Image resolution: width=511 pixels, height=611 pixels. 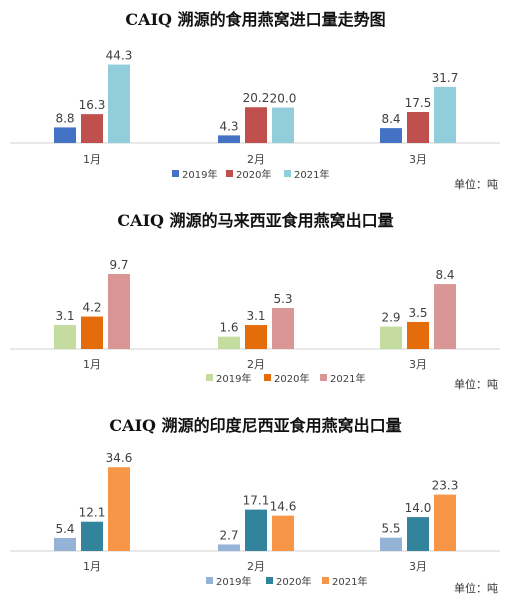 What do you see at coordinates (255, 19) in the screenshot?
I see `chart-title: CAIQ 溯源的食用燕窝进口量走势图` at bounding box center [255, 19].